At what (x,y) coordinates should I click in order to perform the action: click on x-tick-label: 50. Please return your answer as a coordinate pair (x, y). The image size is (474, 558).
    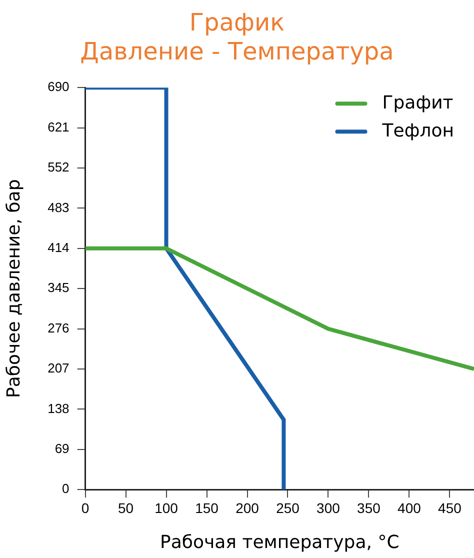
    Looking at the image, I should click on (126, 508).